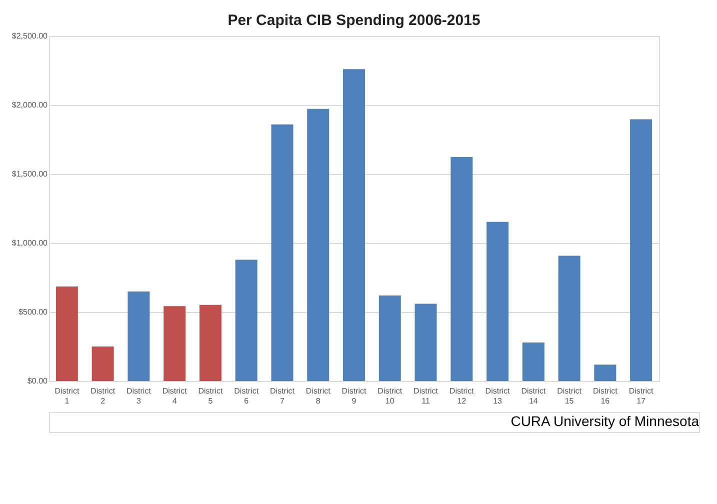 The height and width of the screenshot is (504, 717). Describe the element at coordinates (30, 36) in the screenshot. I see `y-tick-label: $2,500.00` at that location.